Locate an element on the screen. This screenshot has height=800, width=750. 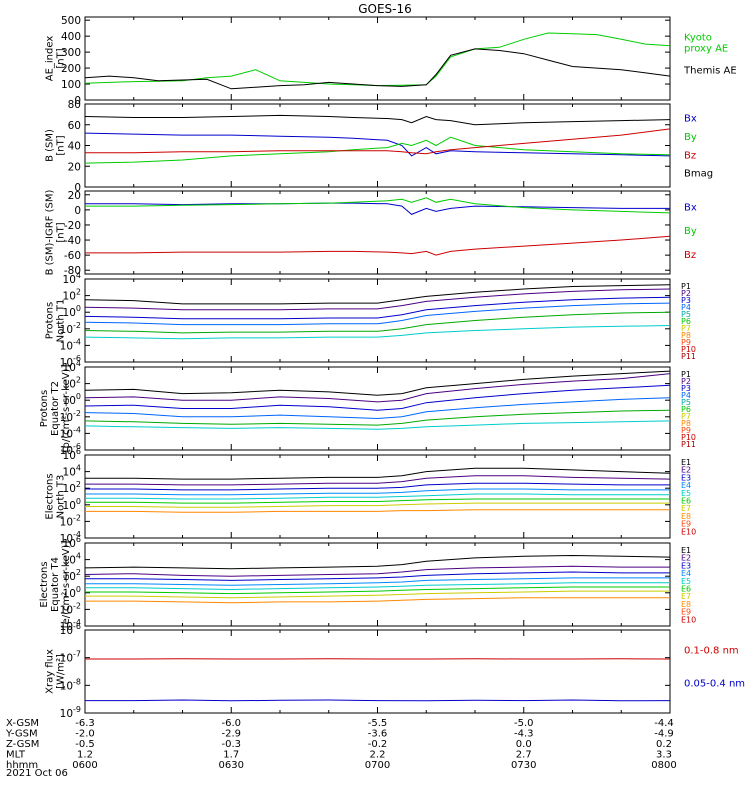
legend-label: P4 is located at coordinates (686, 395).